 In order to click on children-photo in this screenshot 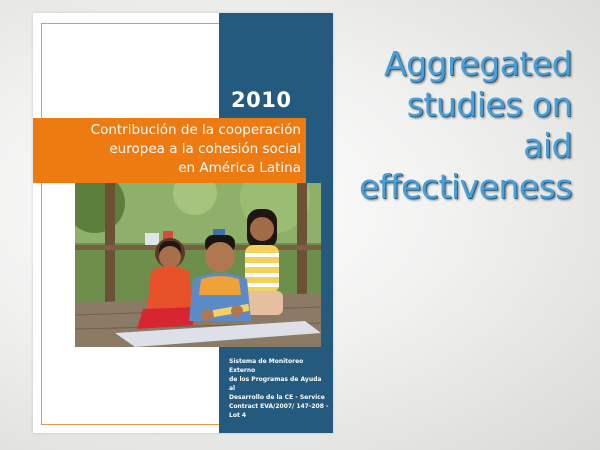, I will do `click(198, 265)`.